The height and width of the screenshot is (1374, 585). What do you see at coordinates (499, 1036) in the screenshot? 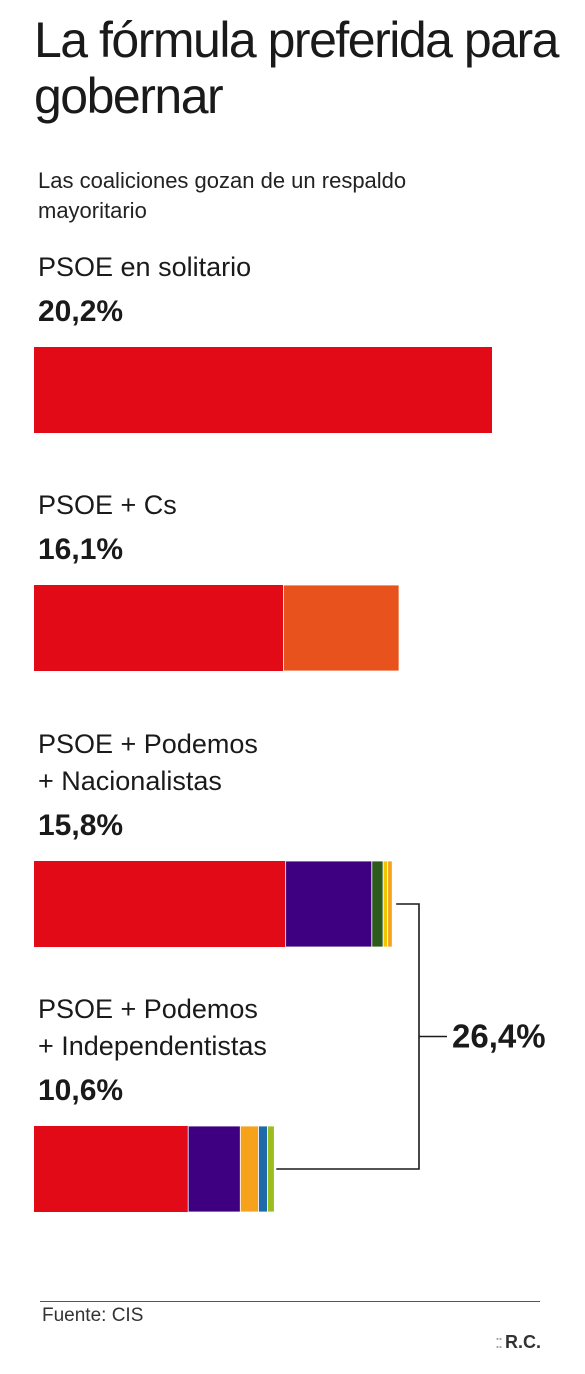
I see `bracket-value-label: 26,4%` at bounding box center [499, 1036].